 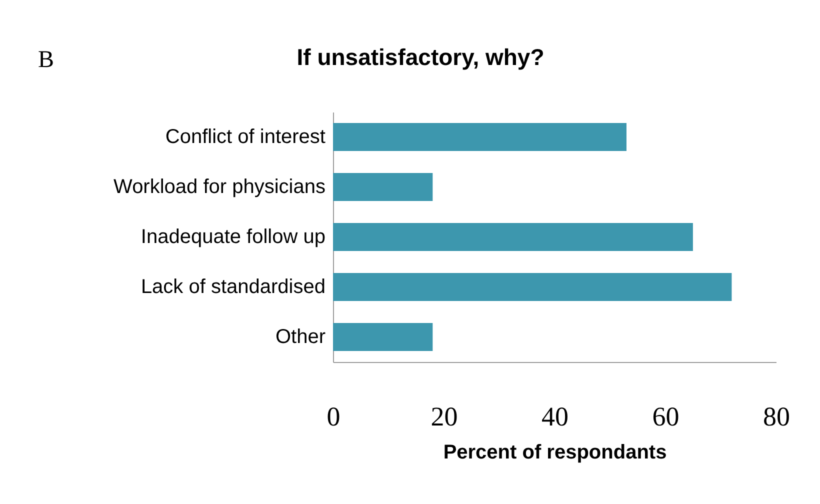 What do you see at coordinates (666, 417) in the screenshot?
I see `x-tick-label: 60` at bounding box center [666, 417].